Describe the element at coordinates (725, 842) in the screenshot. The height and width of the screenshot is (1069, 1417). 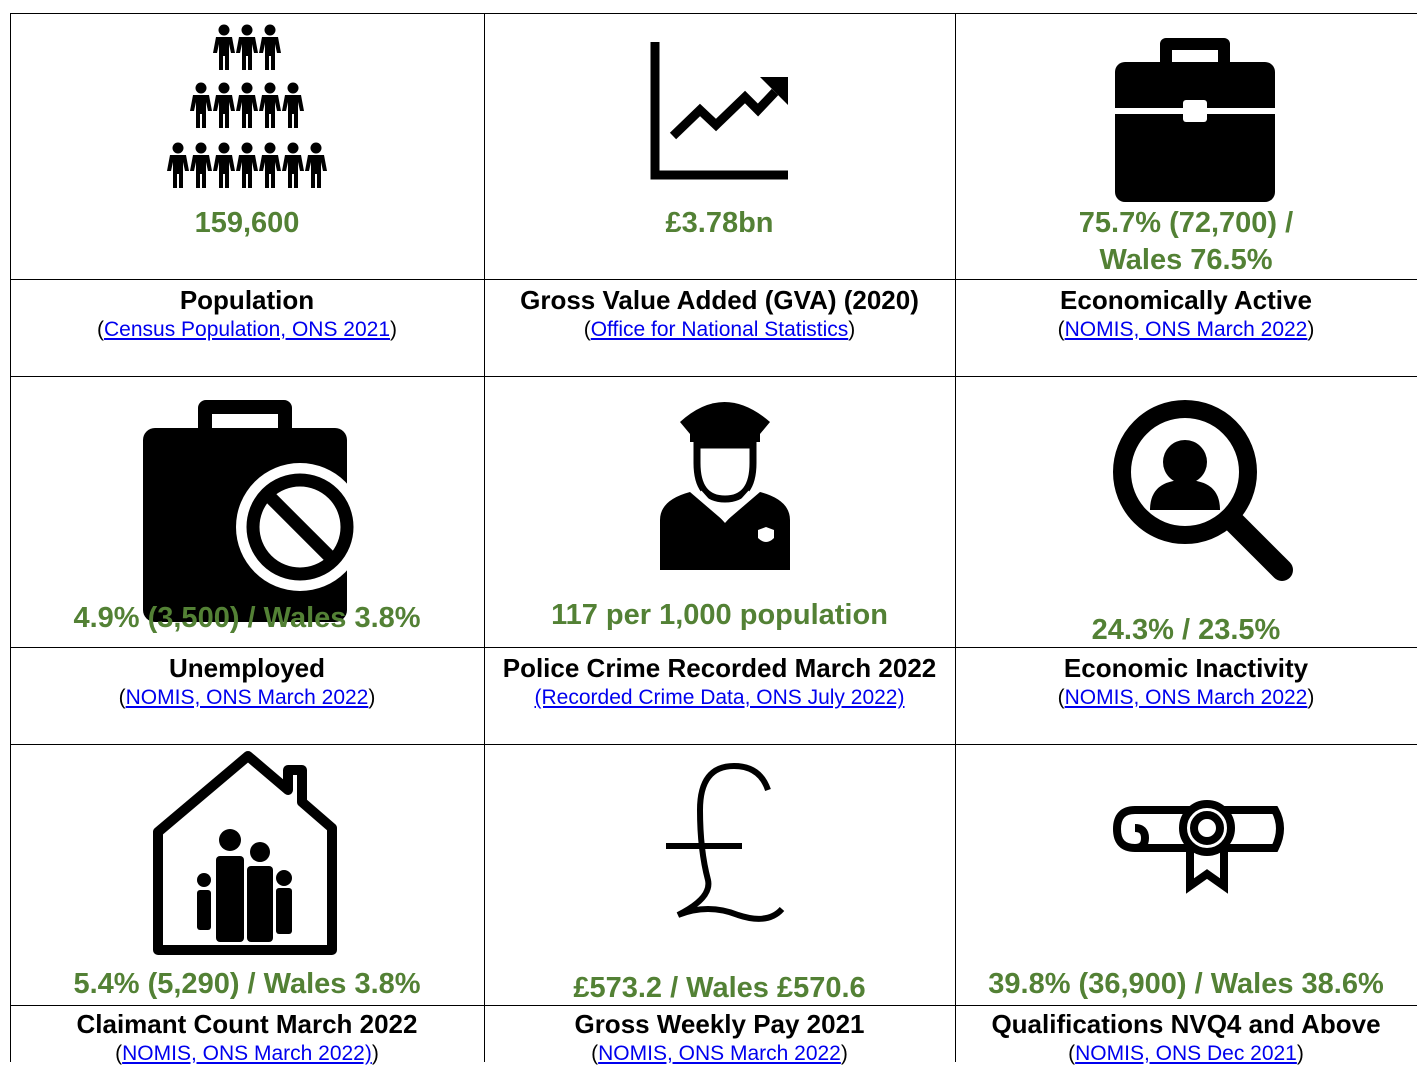
I see `pound-icon` at that location.